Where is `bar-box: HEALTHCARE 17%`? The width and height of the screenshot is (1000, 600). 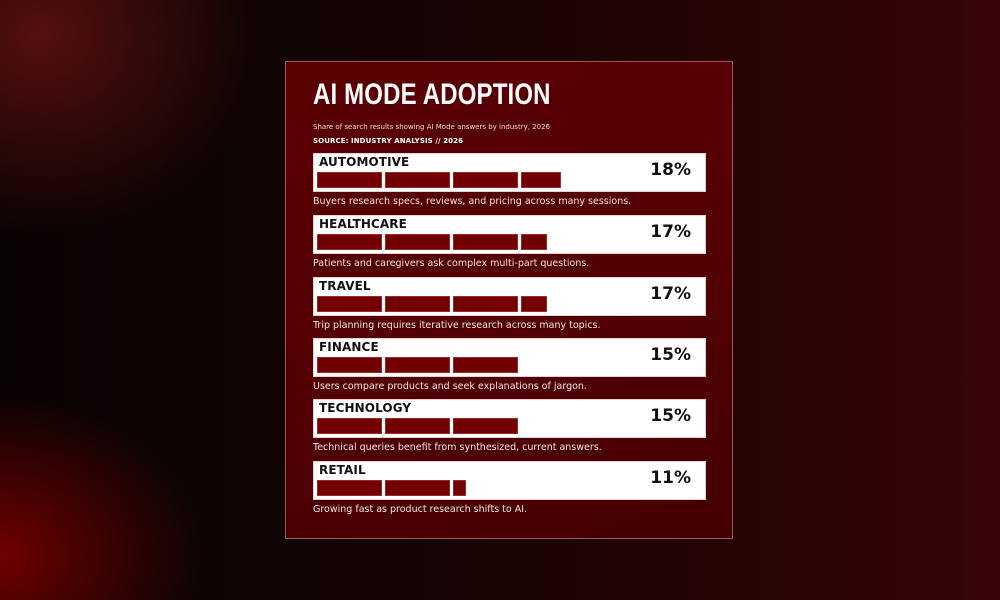
bar-box: HEALTHCARE 17% is located at coordinates (509, 234).